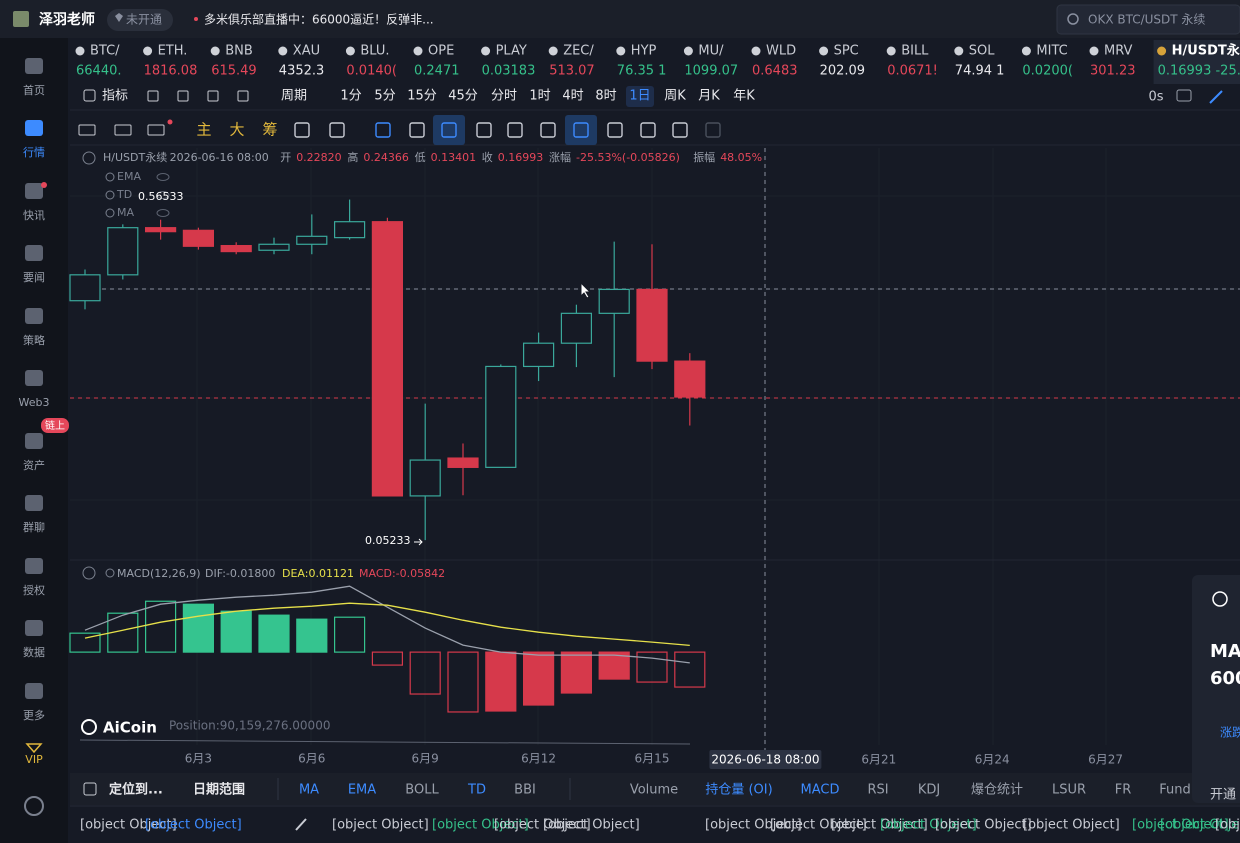 The height and width of the screenshot is (843, 1240). I want to click on timeframe-option: 8时, so click(605, 96).